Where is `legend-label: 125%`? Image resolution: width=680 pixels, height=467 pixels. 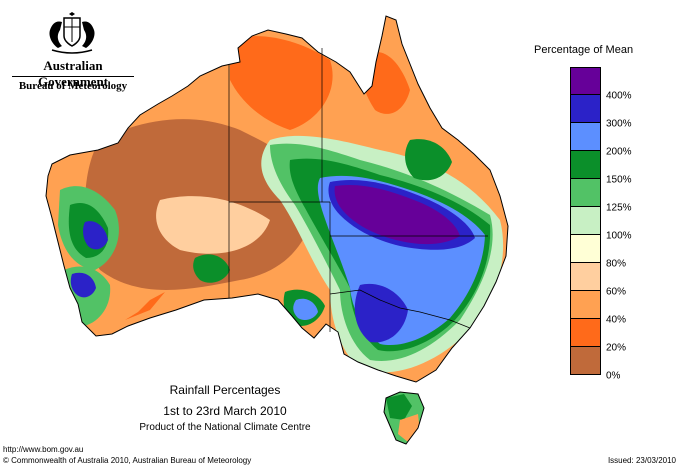 legend-label: 125% is located at coordinates (619, 208).